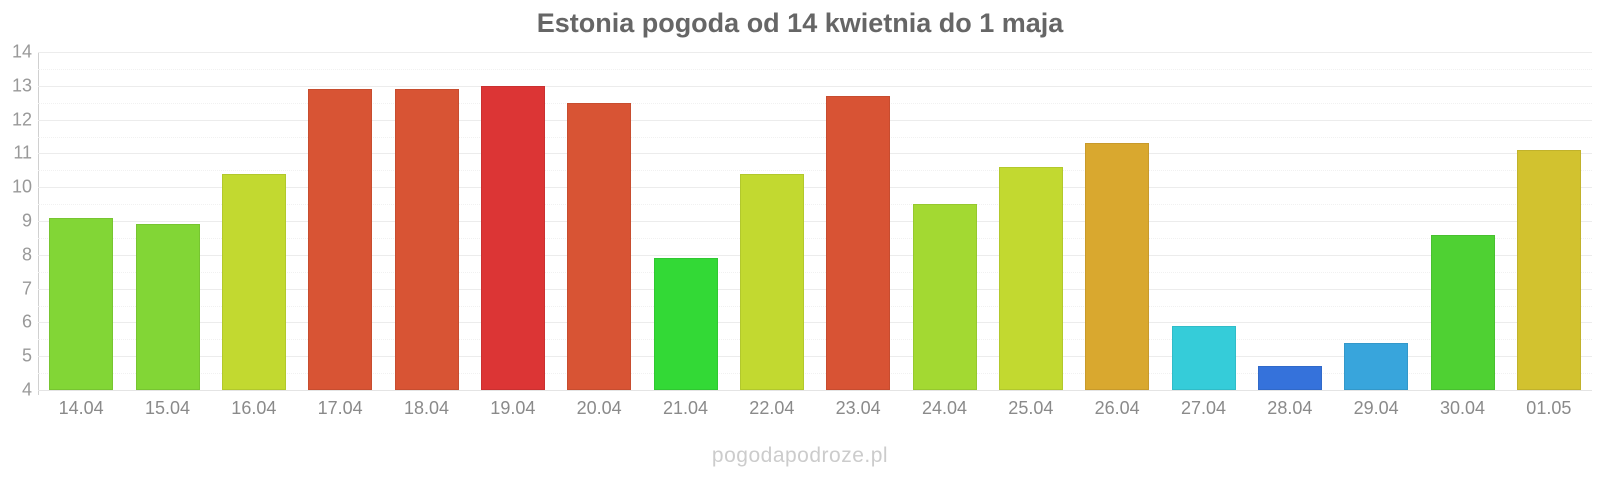 Image resolution: width=1600 pixels, height=480 pixels. Describe the element at coordinates (26, 254) in the screenshot. I see `y-axis-label: 8` at that location.